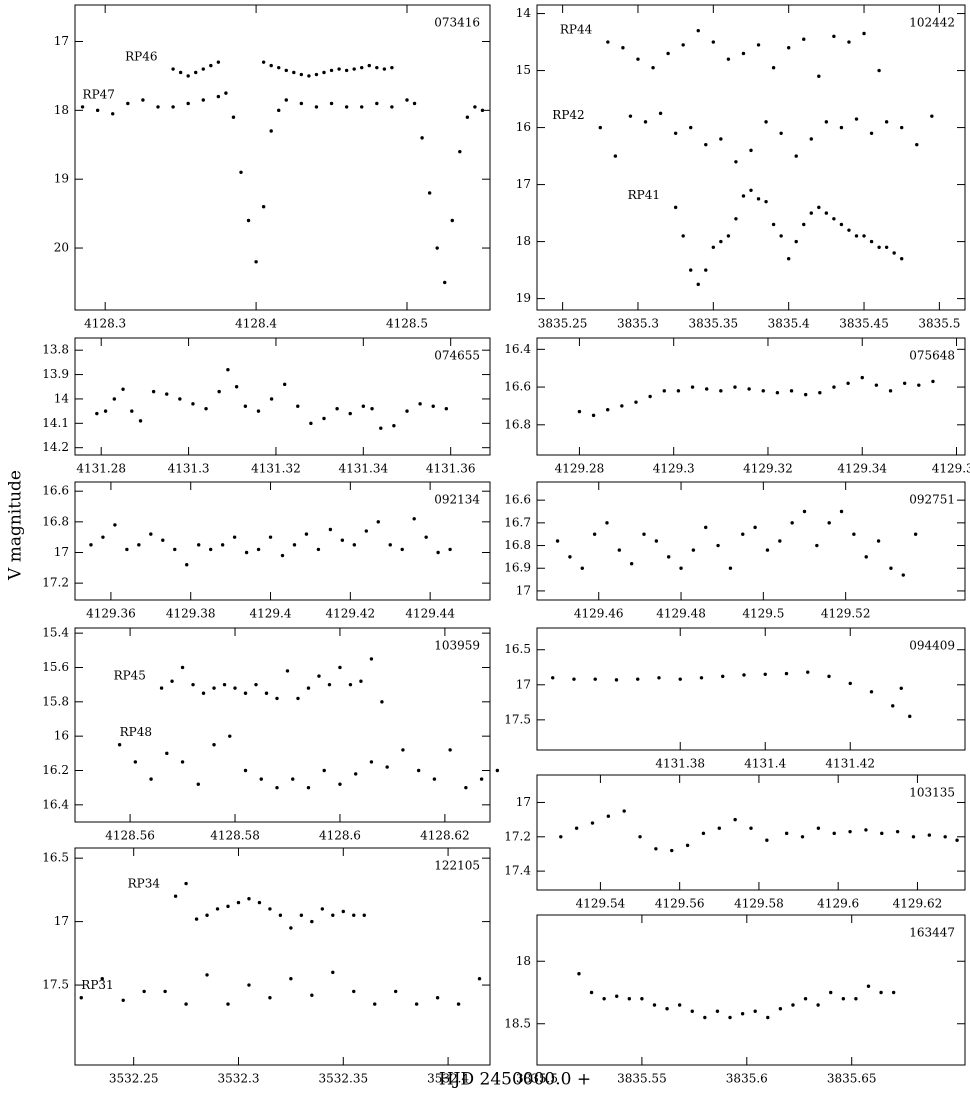 The width and height of the screenshot is (970, 1093). I want to click on series-label: RP44, so click(576, 30).